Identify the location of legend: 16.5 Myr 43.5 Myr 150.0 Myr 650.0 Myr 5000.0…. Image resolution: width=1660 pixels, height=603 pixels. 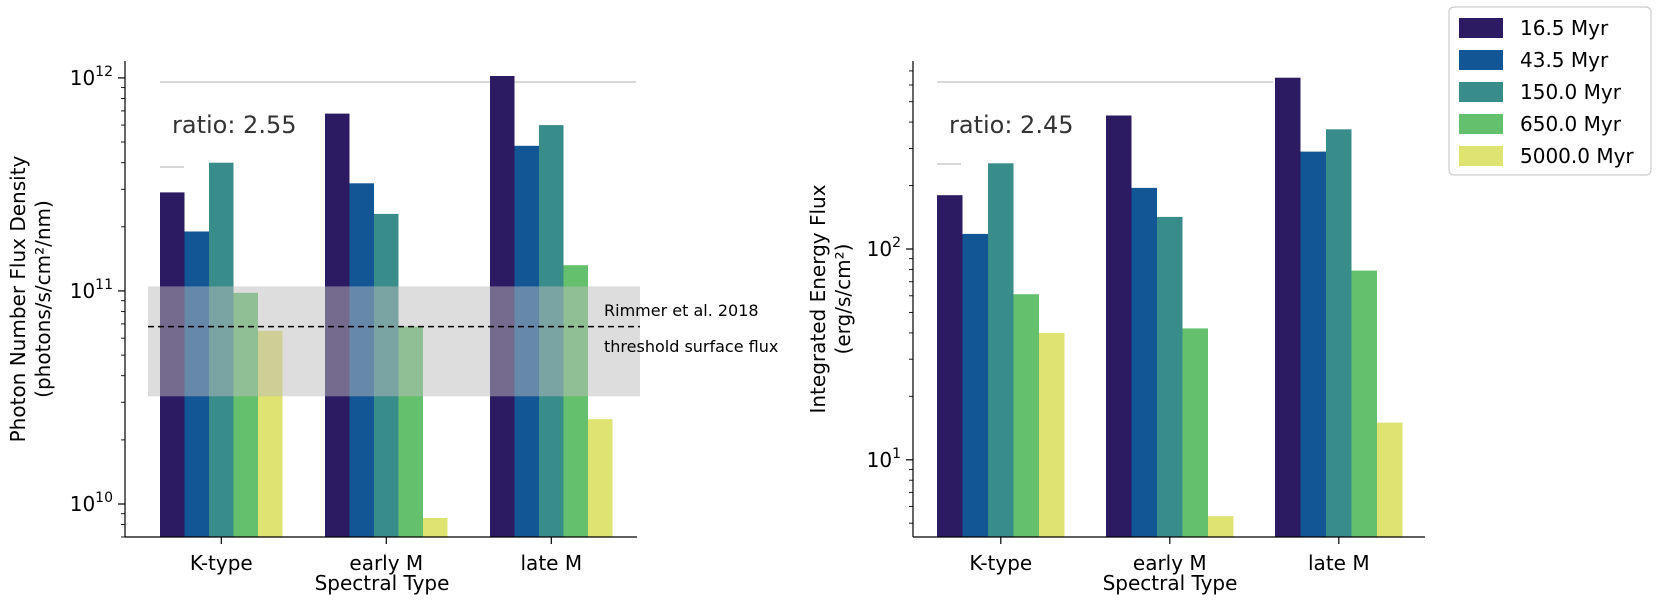
(1550, 91).